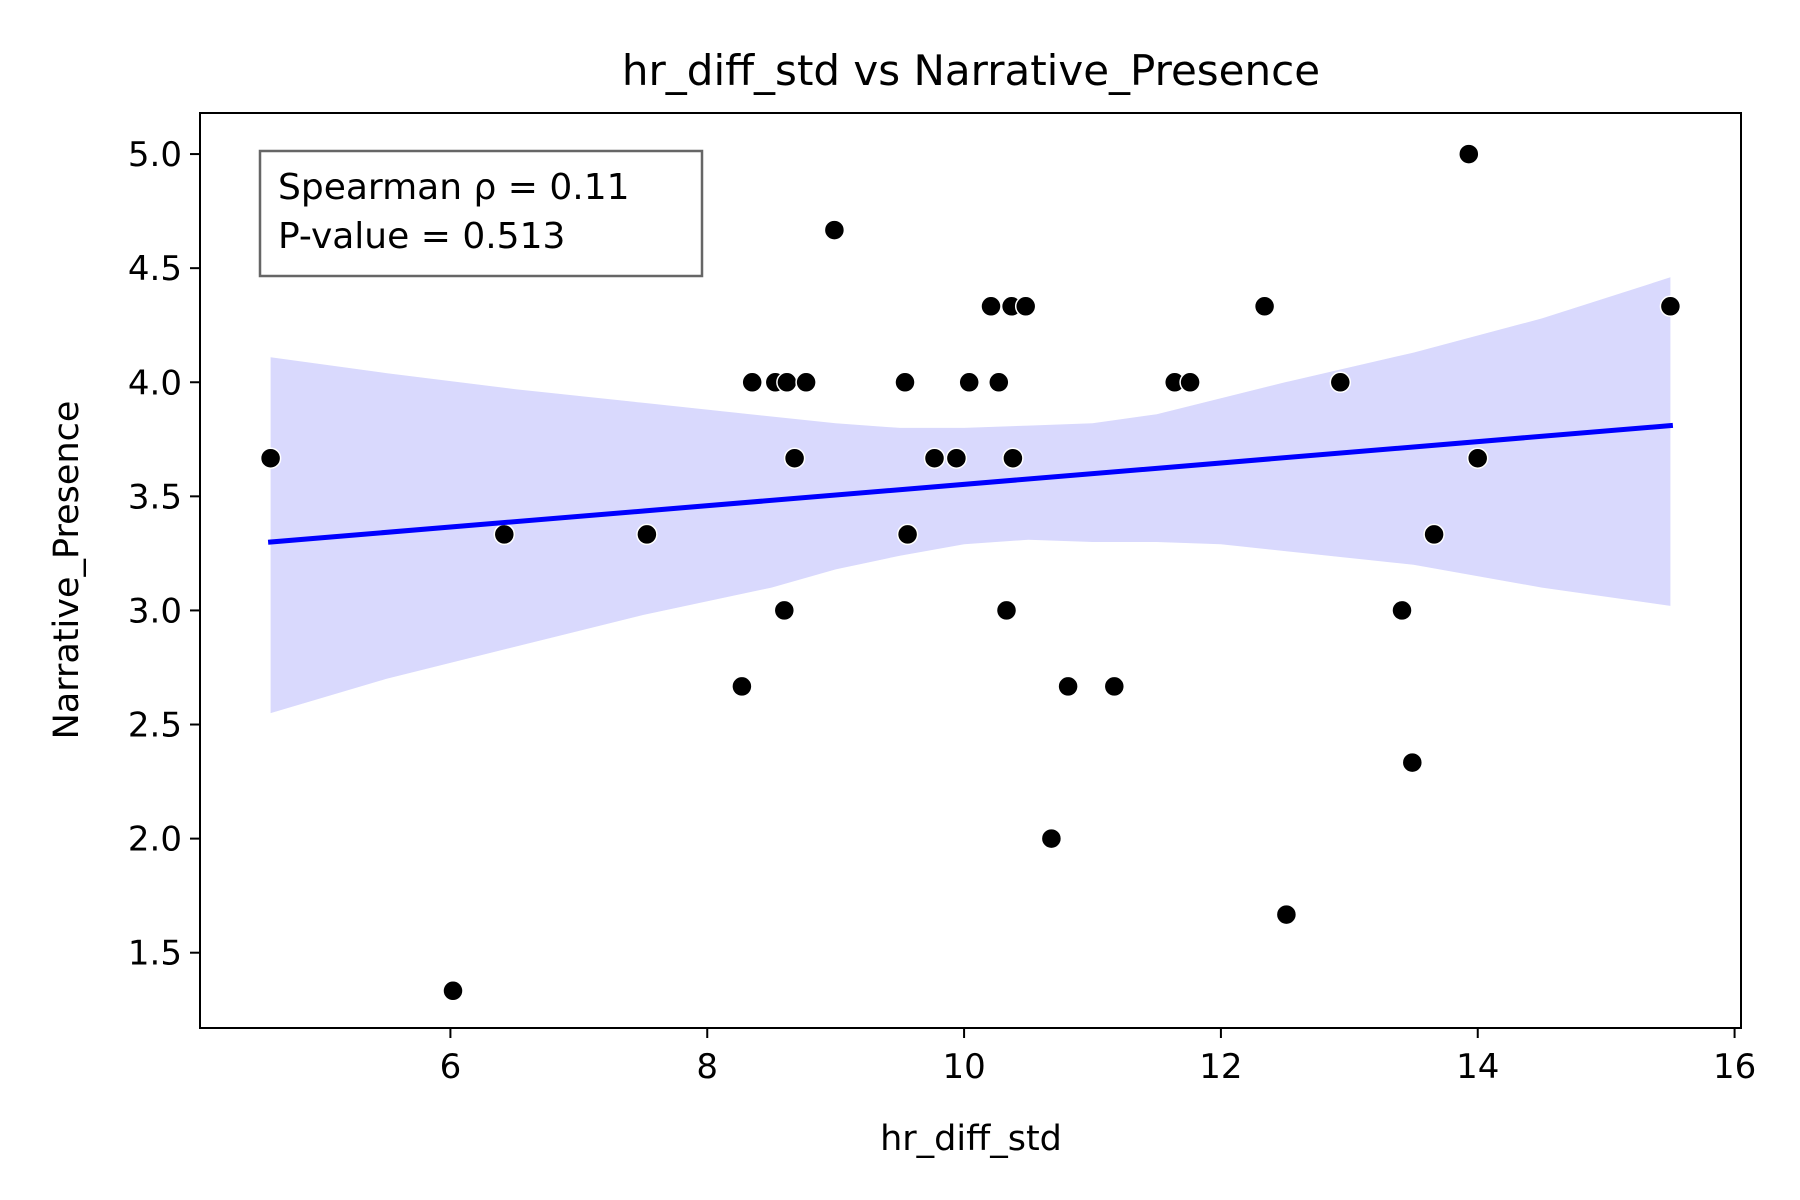  What do you see at coordinates (155, 269) in the screenshot?
I see `y-tick-label: 4.5` at bounding box center [155, 269].